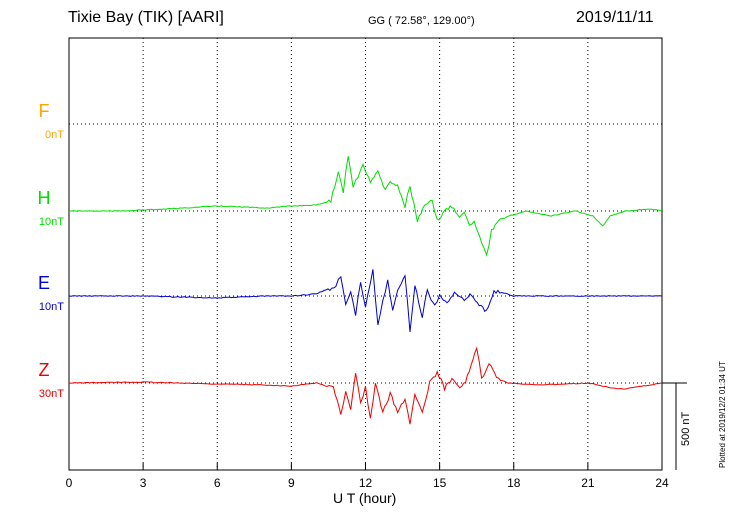 The height and width of the screenshot is (520, 730). I want to click on plot-date: 2019/11/11, so click(615, 17).